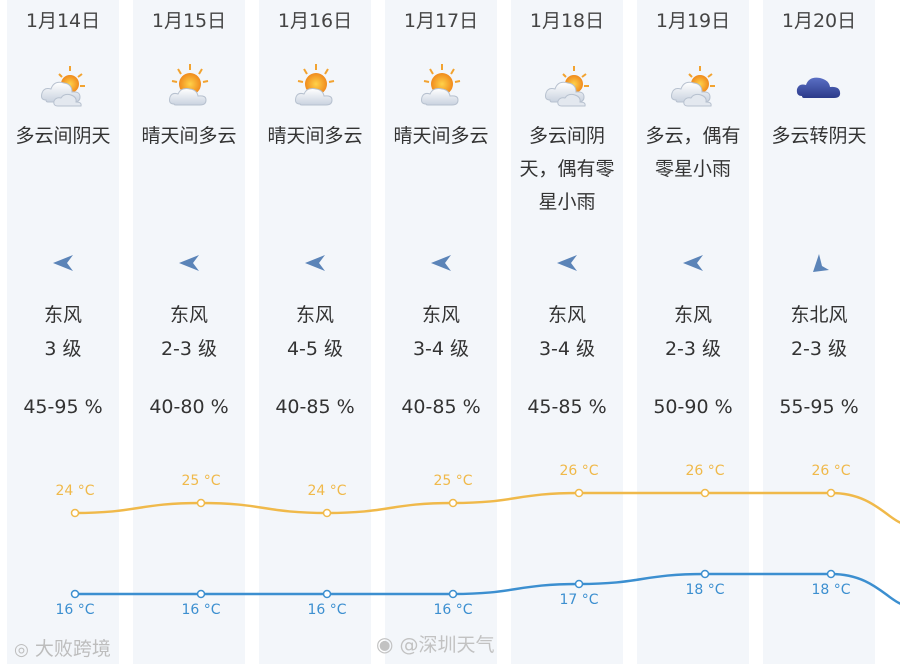 This screenshot has width=900, height=664. I want to click on forecast-day: 1月20日 多云转阴天 东北风 2-3 级 55-95 %, so click(819, 220).